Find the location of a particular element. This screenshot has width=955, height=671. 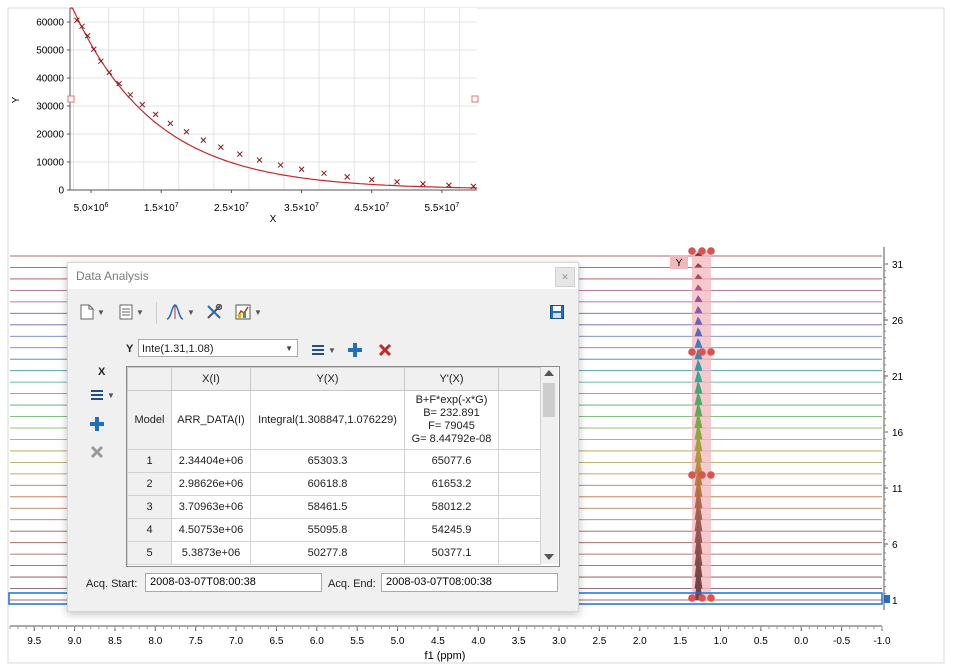

tools-button is located at coordinates (214, 312).